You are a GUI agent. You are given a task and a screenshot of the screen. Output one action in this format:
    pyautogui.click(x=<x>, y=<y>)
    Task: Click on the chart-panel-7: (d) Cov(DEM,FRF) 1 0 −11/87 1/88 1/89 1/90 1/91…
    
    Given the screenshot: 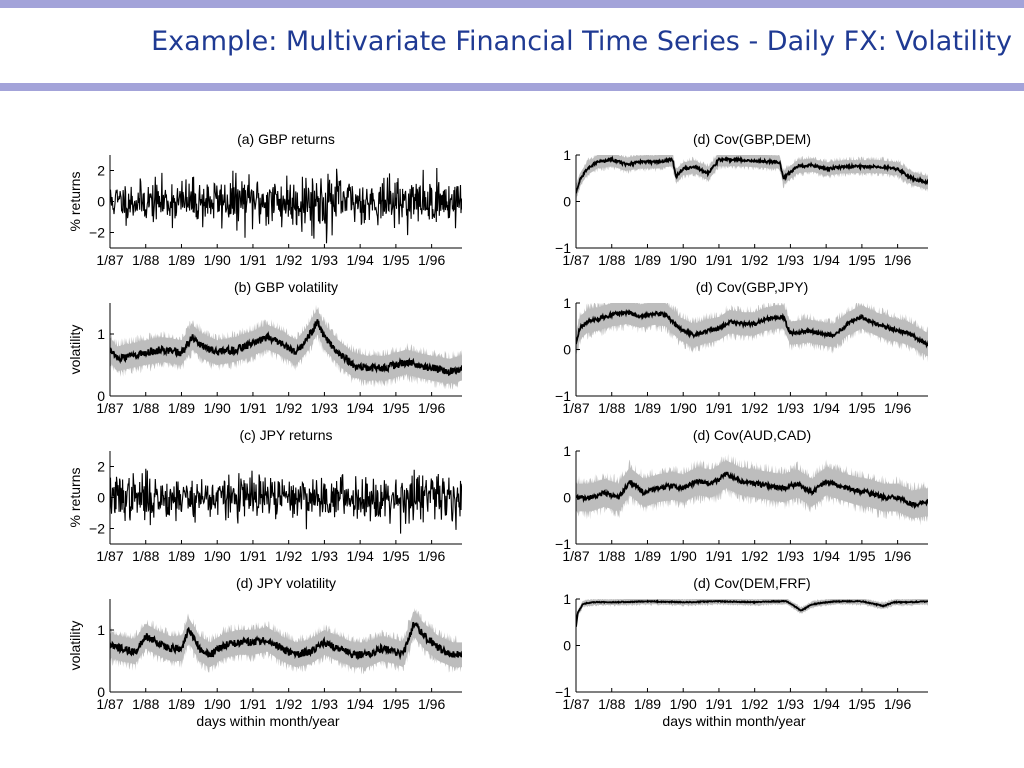 What is the action you would take?
    pyautogui.click(x=741, y=652)
    